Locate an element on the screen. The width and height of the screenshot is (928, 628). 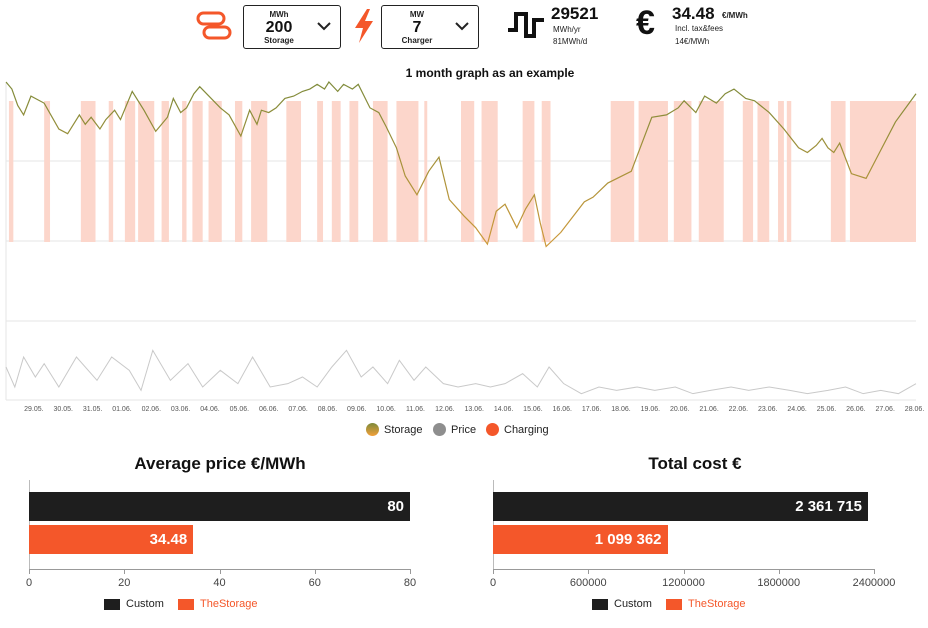
avg-legend-thestorage-label: TheStorage is located at coordinates (229, 604).